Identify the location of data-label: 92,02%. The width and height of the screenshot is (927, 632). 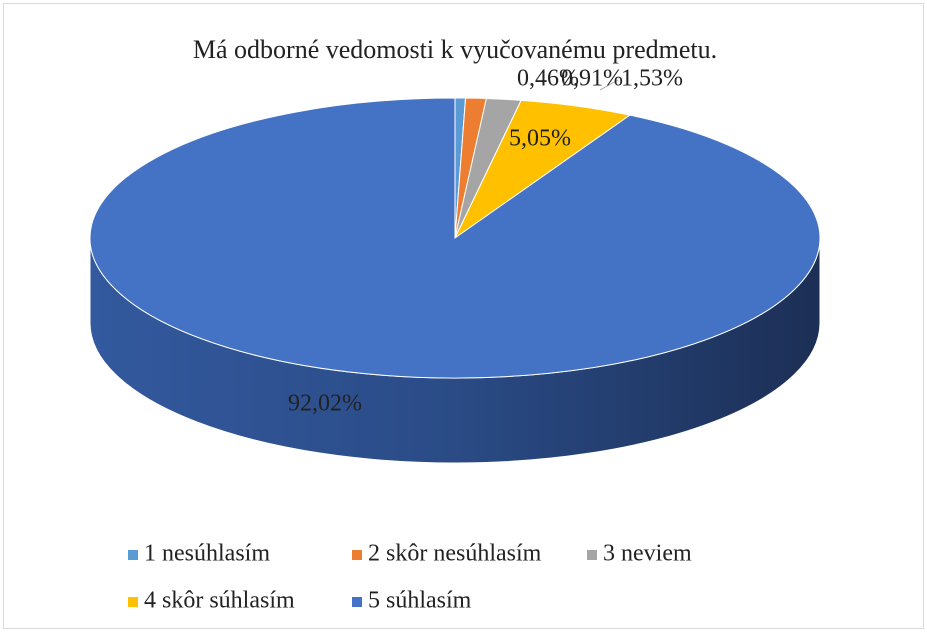
(325, 404).